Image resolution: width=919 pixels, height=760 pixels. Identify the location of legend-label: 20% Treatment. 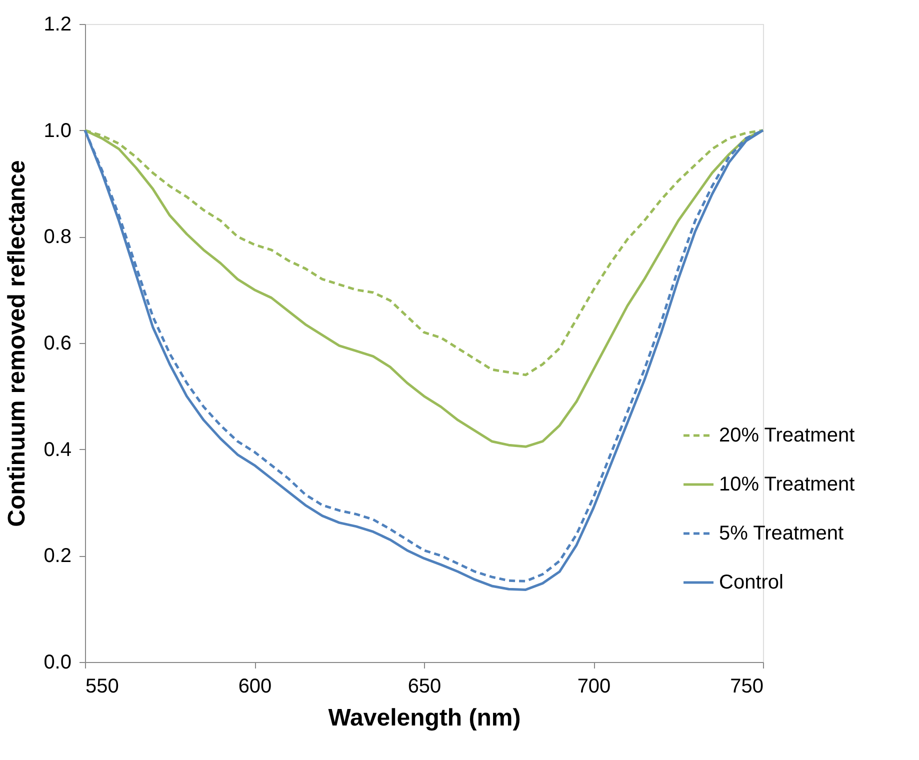
(787, 435).